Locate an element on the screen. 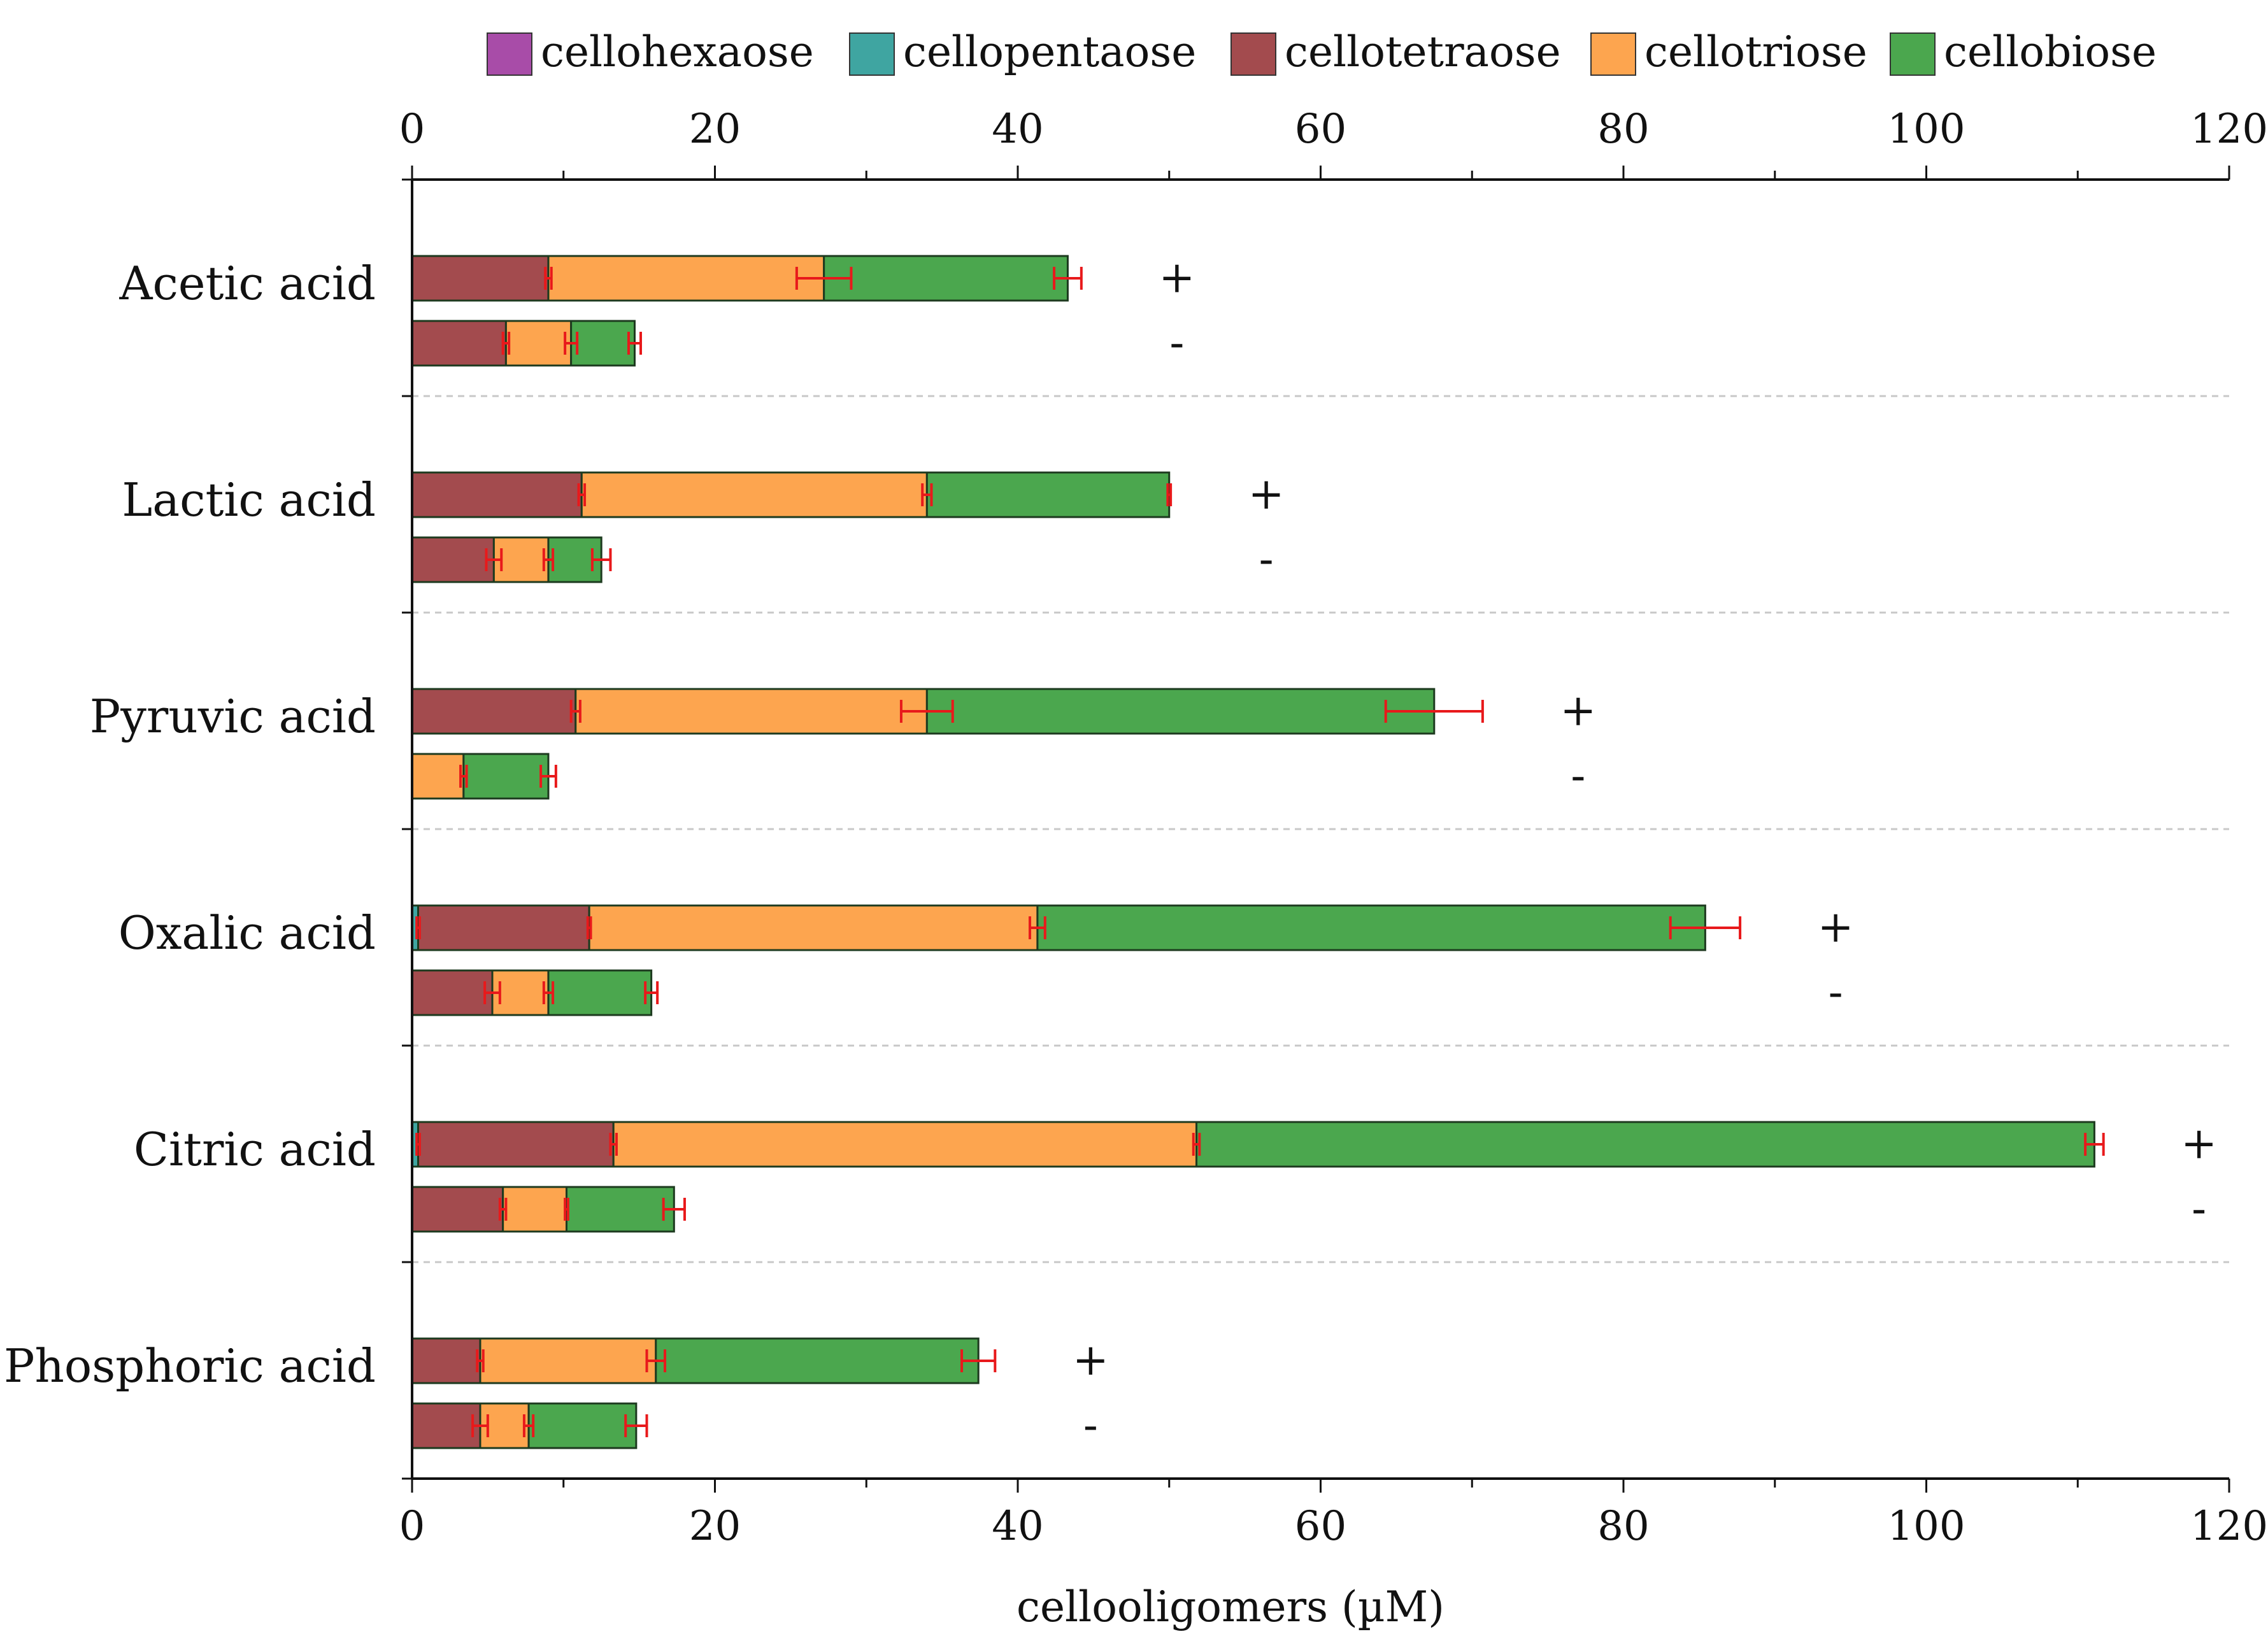 The width and height of the screenshot is (2268, 1648). legend-label: cellopentaose is located at coordinates (1049, 51).